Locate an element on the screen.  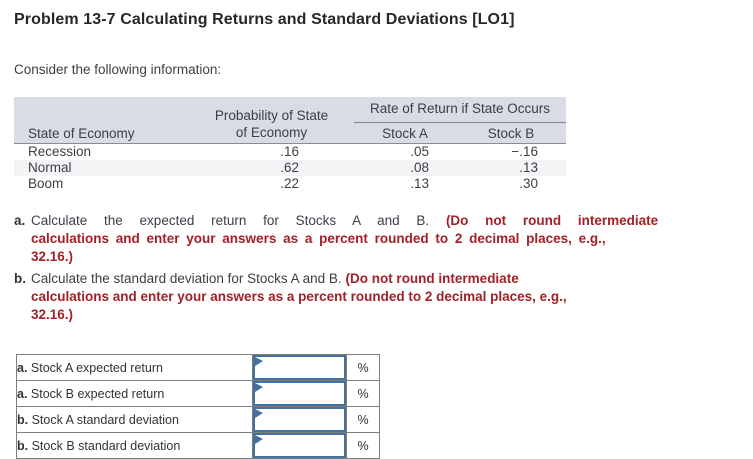
stock-b-cell: .13 is located at coordinates (529, 167).